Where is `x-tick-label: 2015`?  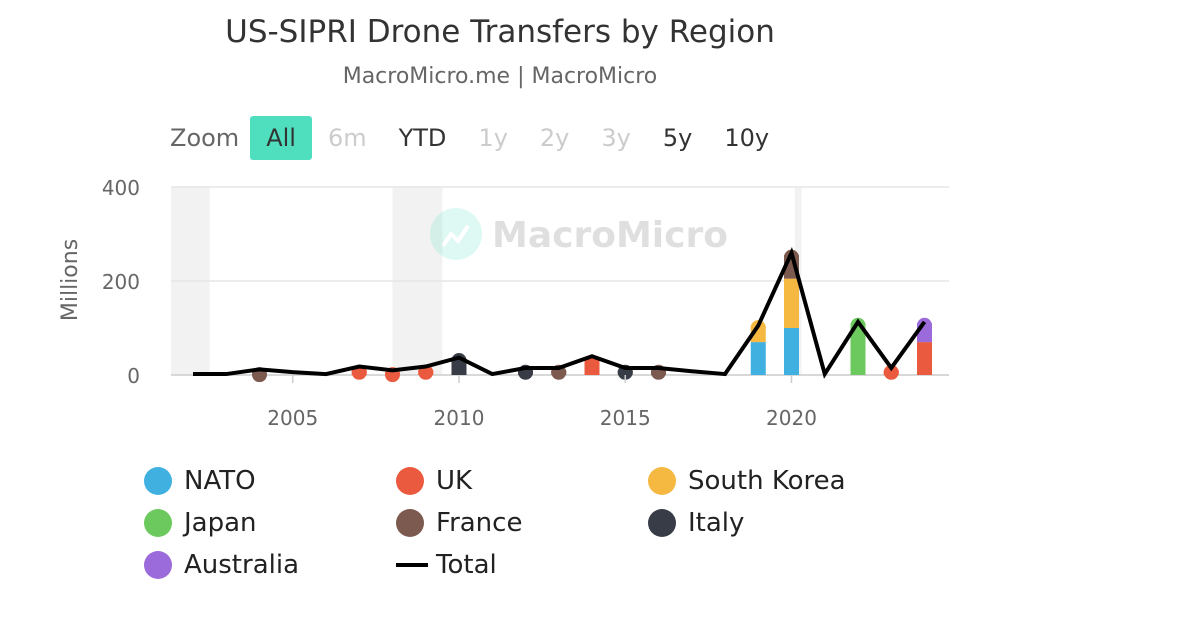
x-tick-label: 2015 is located at coordinates (625, 418).